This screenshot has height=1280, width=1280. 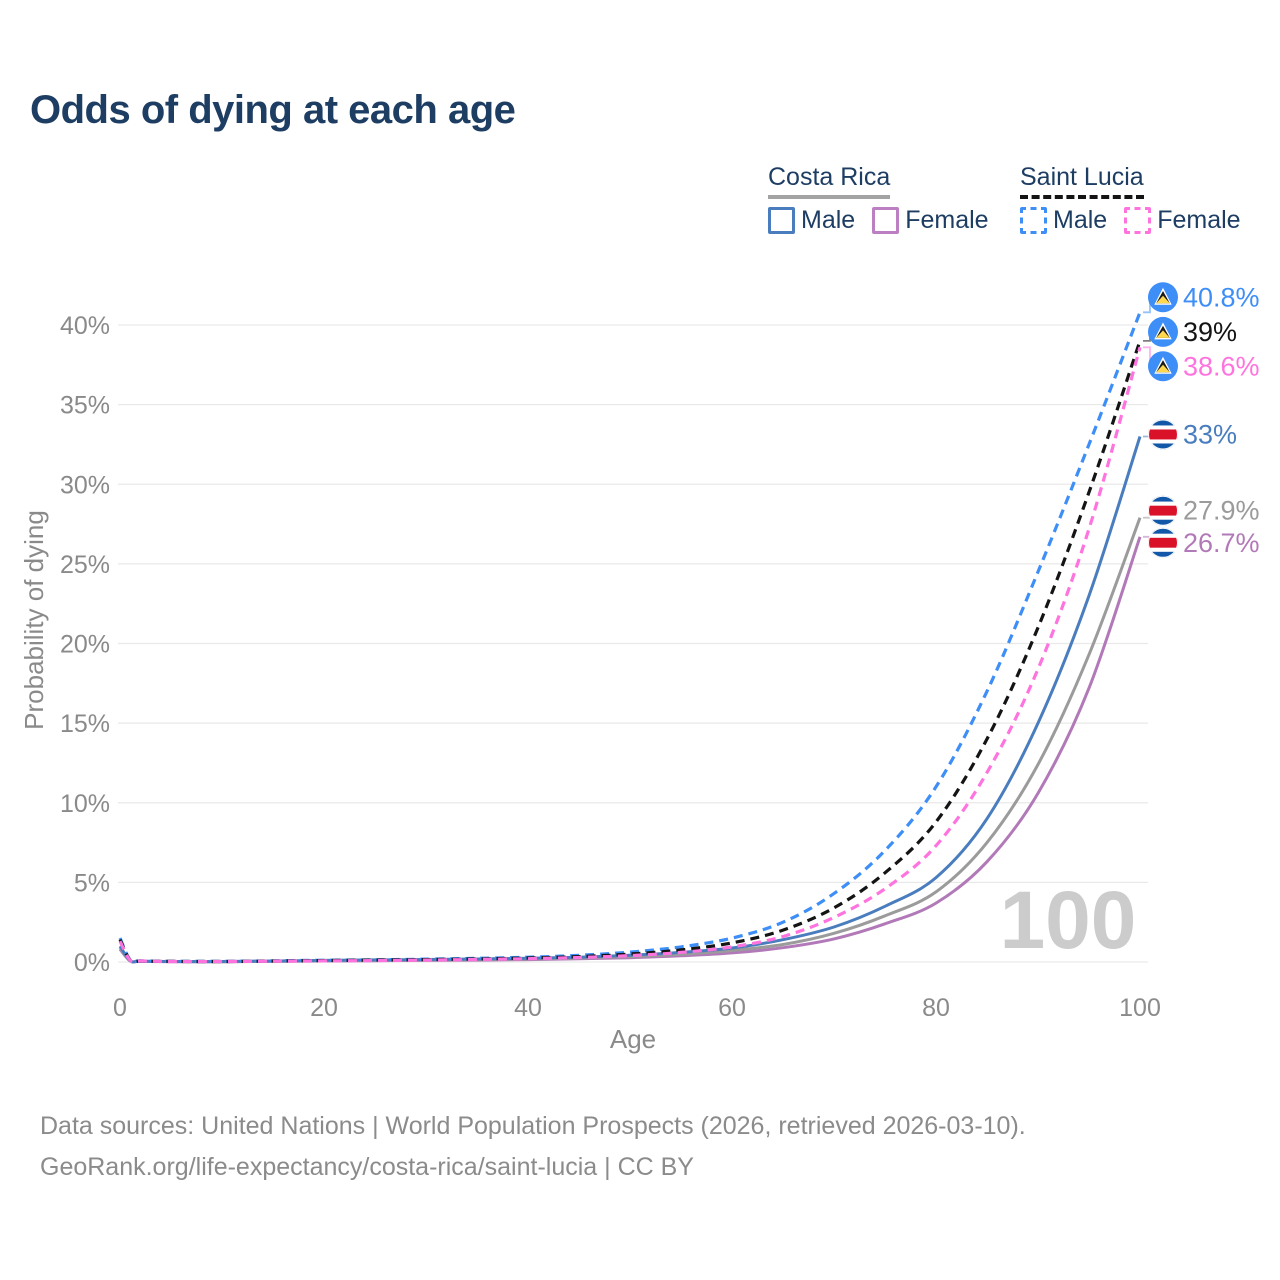 What do you see at coordinates (528, 1008) in the screenshot?
I see `x-axis-tick-label: 40` at bounding box center [528, 1008].